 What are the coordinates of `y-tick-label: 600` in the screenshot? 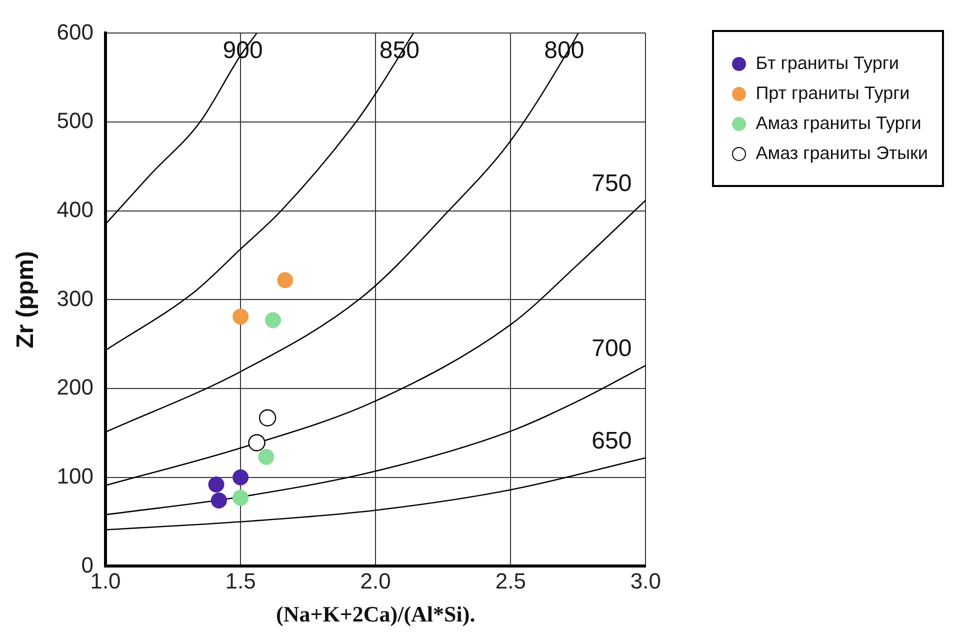 It's located at (75, 31).